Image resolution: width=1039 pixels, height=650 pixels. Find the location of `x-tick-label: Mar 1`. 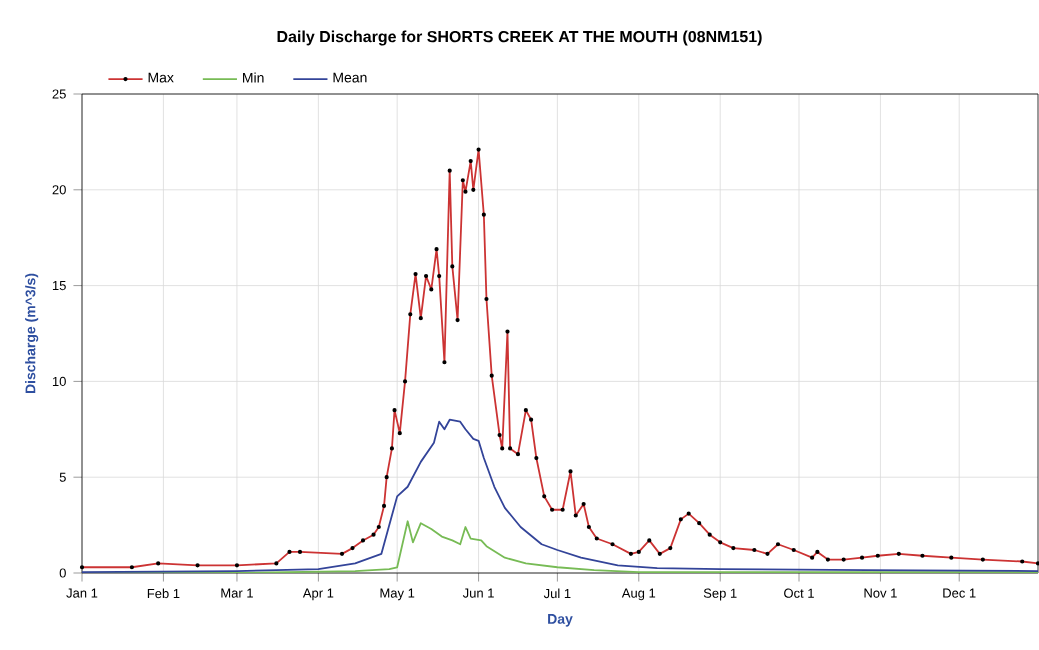

x-tick-label: Mar 1 is located at coordinates (237, 593).